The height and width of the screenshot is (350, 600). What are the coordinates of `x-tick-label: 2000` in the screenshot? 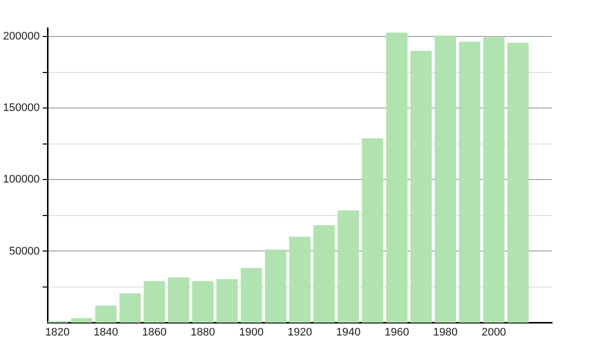 It's located at (494, 332).